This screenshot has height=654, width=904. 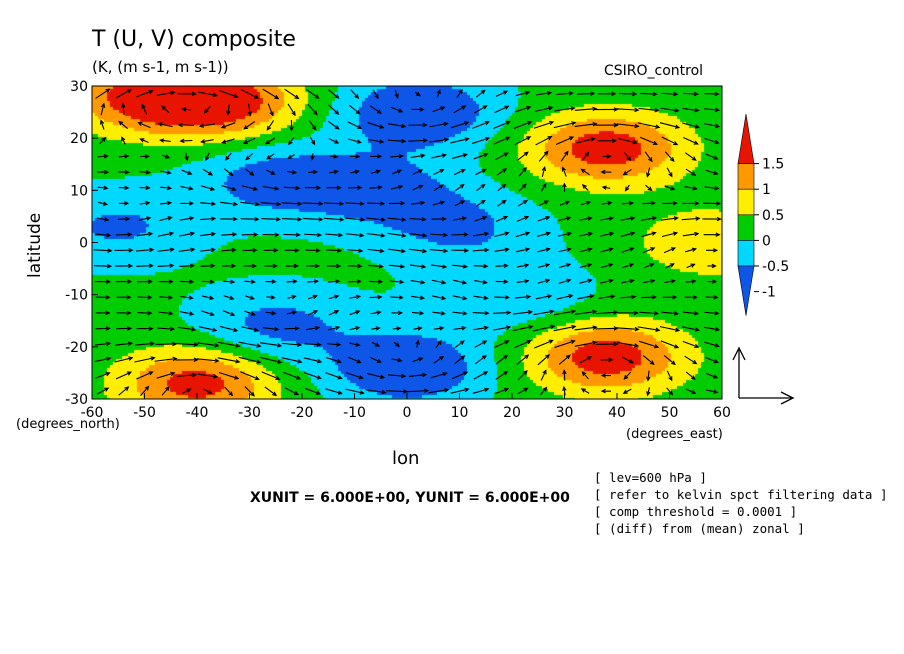 What do you see at coordinates (617, 413) in the screenshot?
I see `x-tick-label: 40` at bounding box center [617, 413].